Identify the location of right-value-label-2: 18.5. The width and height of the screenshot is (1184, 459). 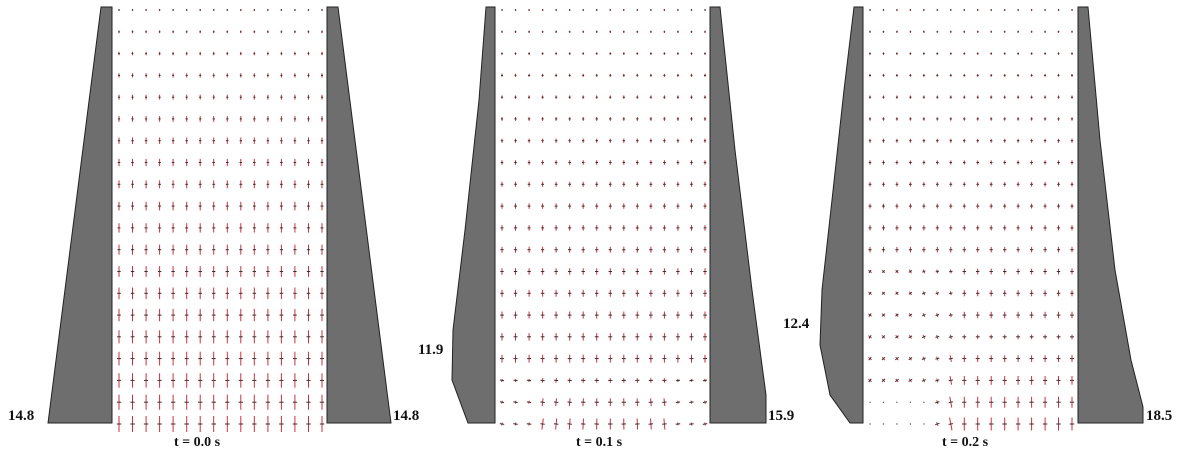
(1159, 416).